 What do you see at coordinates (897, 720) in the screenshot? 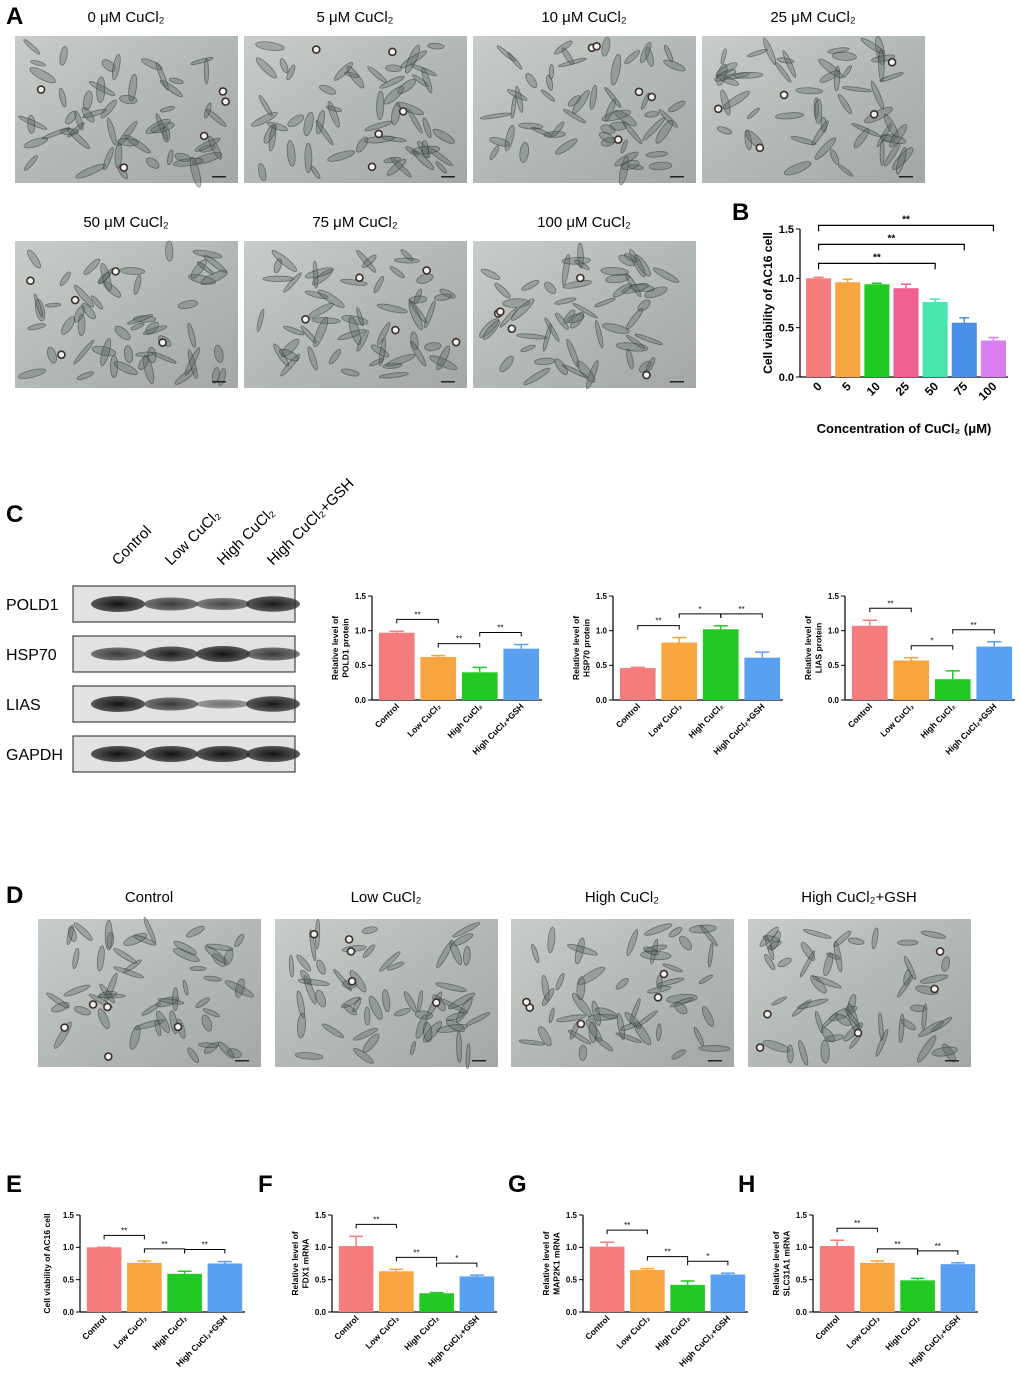
I see `x-tick-label: Low CuCl₂` at bounding box center [897, 720].